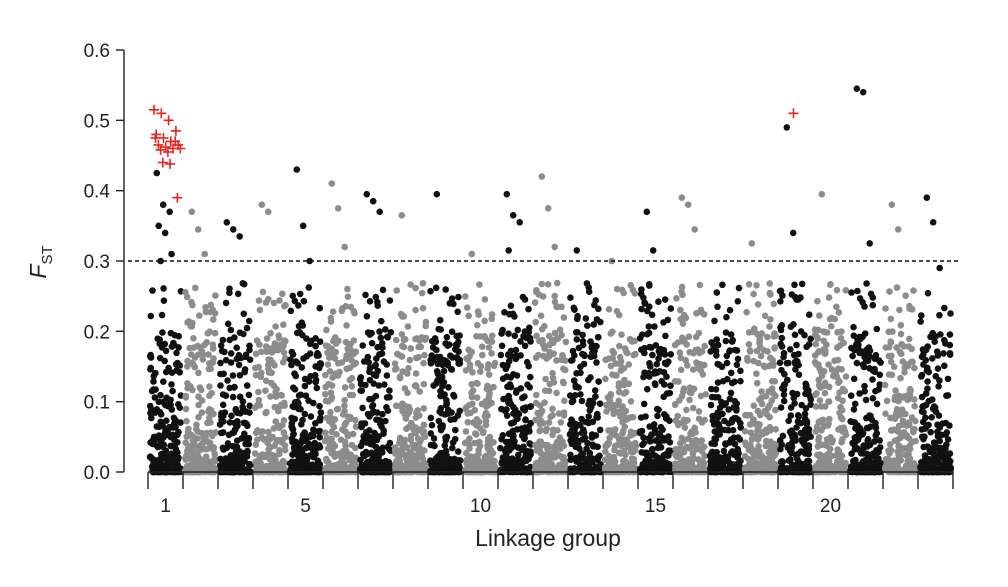  What do you see at coordinates (725, 378) in the screenshot?
I see `linkage-group-17-points` at bounding box center [725, 378].